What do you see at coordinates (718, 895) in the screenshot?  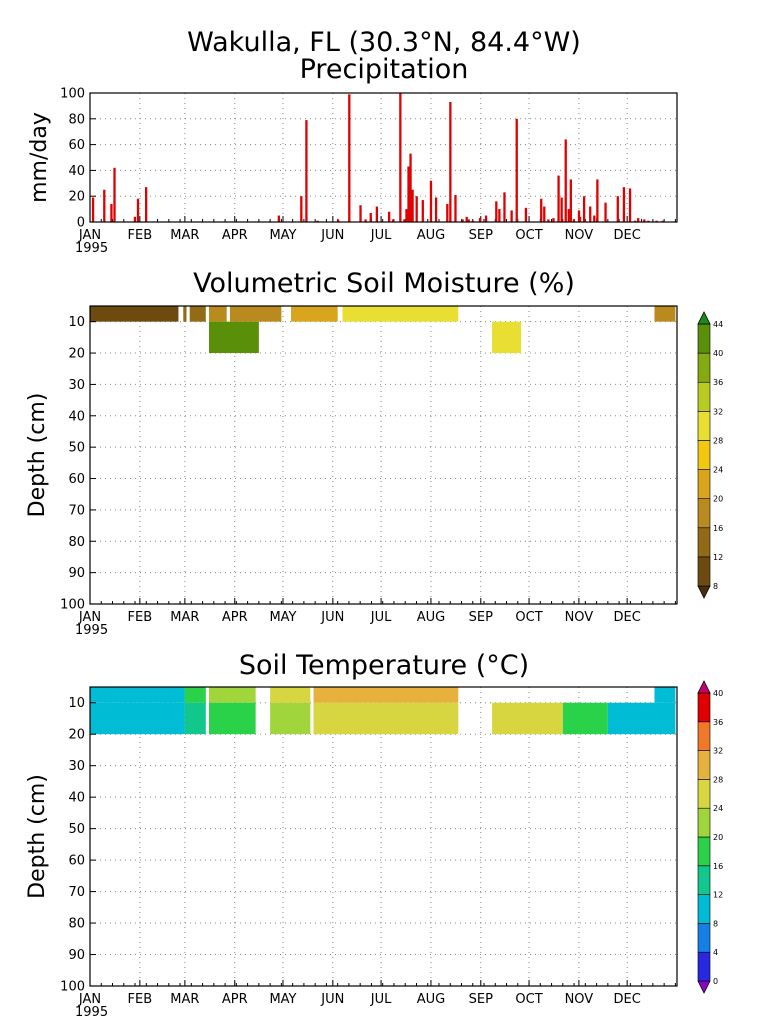 I see `temperature-cbar-label: 12` at bounding box center [718, 895].